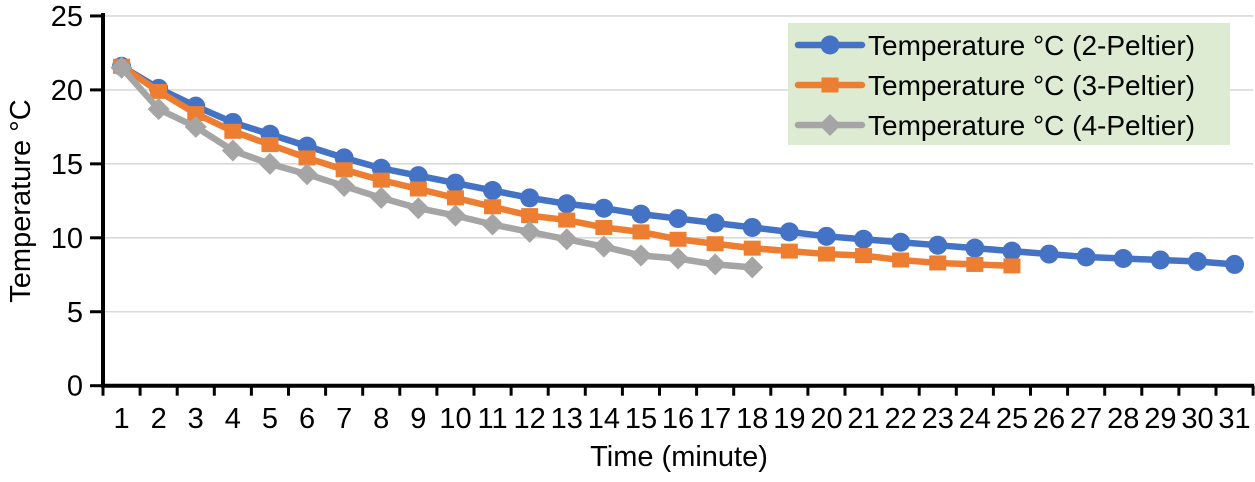 The image size is (1255, 482). Describe the element at coordinates (1031, 45) in the screenshot. I see `legend-label: Temperature °C (2-Peltier)` at that location.